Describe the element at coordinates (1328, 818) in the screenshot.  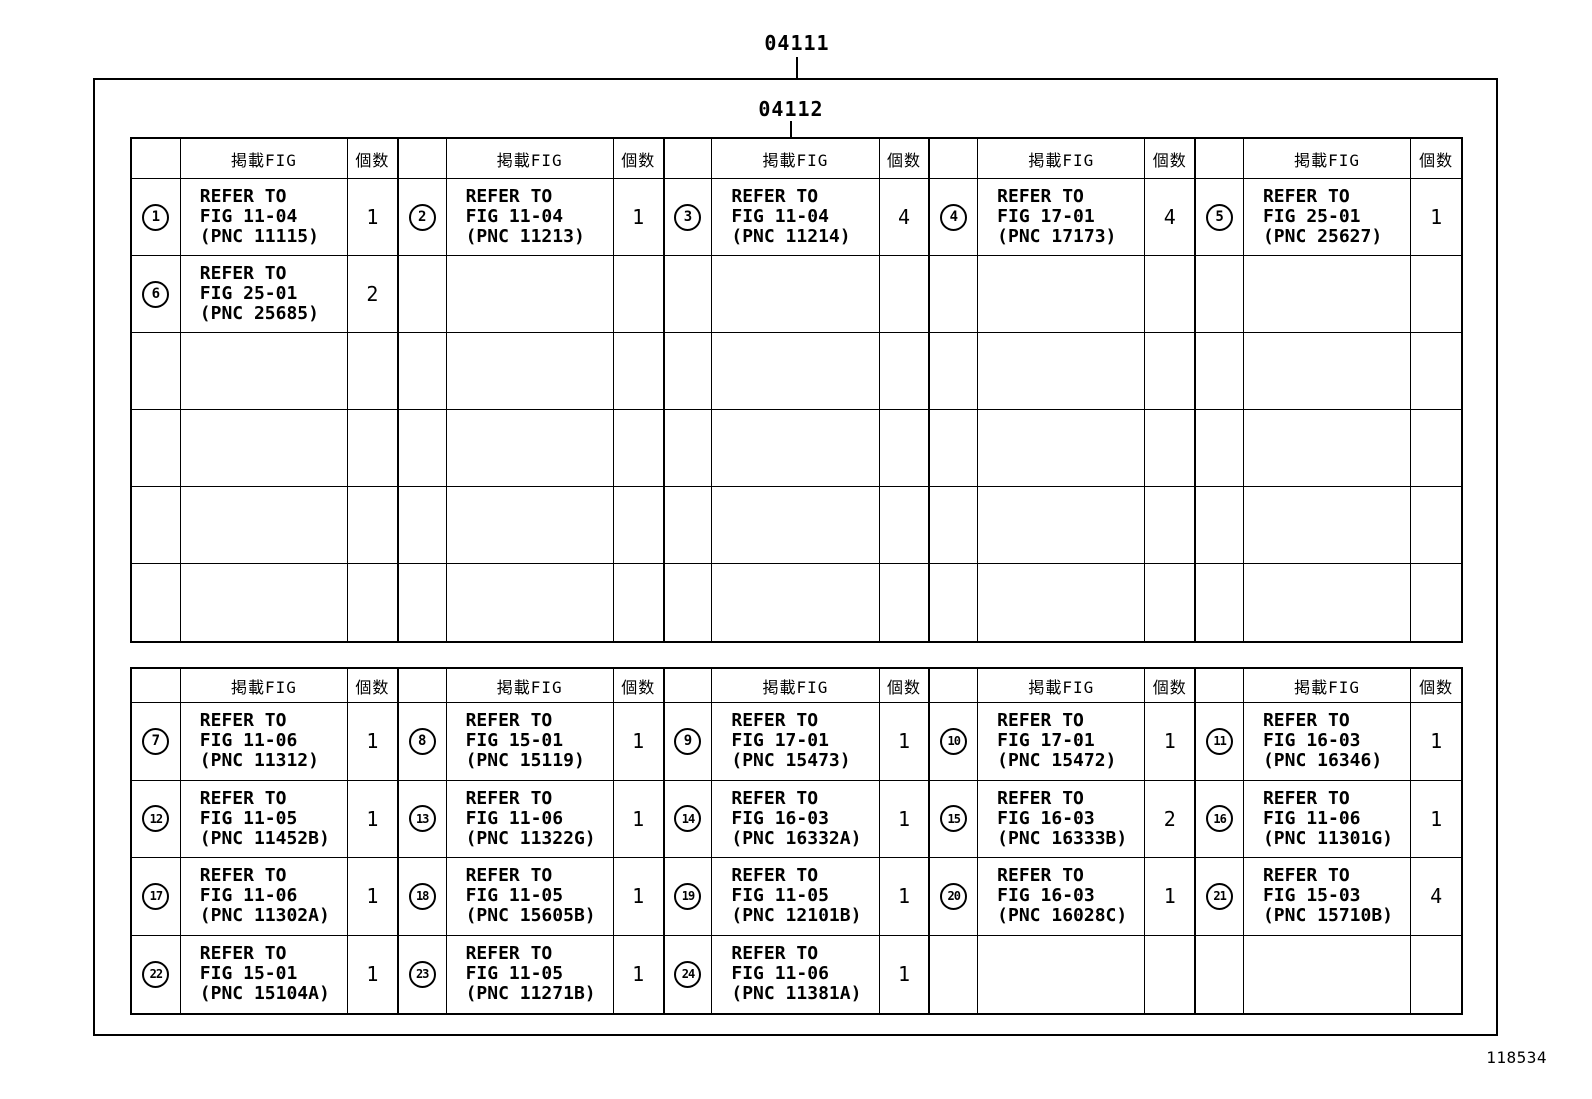
I see `fig-ref-text: REFER TO FIG 11-06 (PNC 11301G)` at that location.